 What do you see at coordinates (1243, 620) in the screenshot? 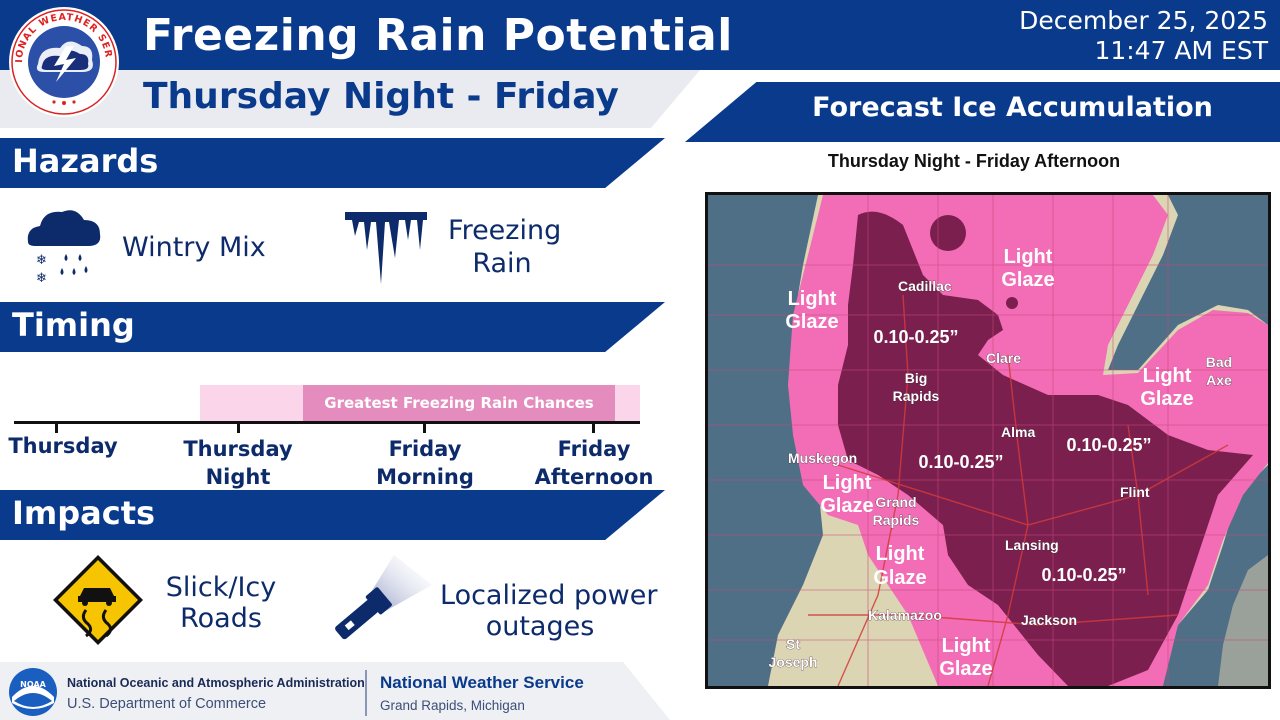
I see `land-ontario` at bounding box center [1243, 620].